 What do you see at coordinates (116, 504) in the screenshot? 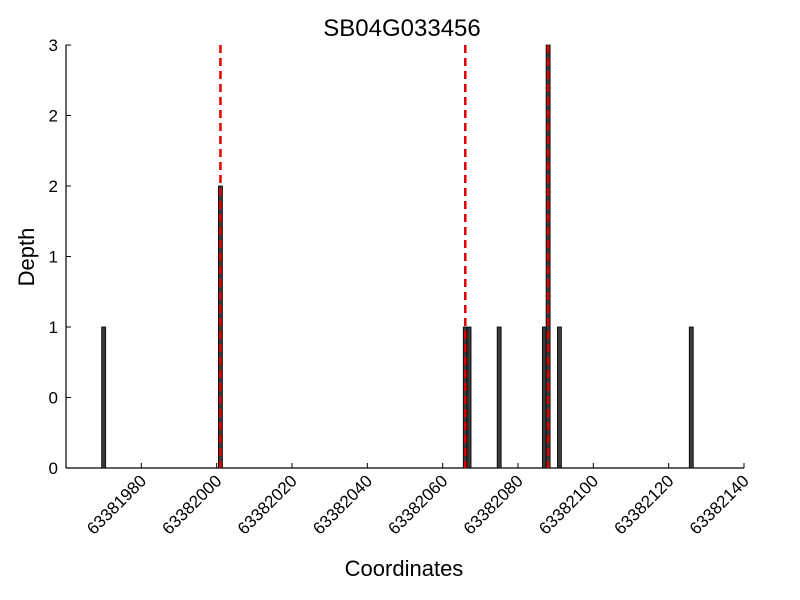
I see `x-tick-label: 63381980` at bounding box center [116, 504].